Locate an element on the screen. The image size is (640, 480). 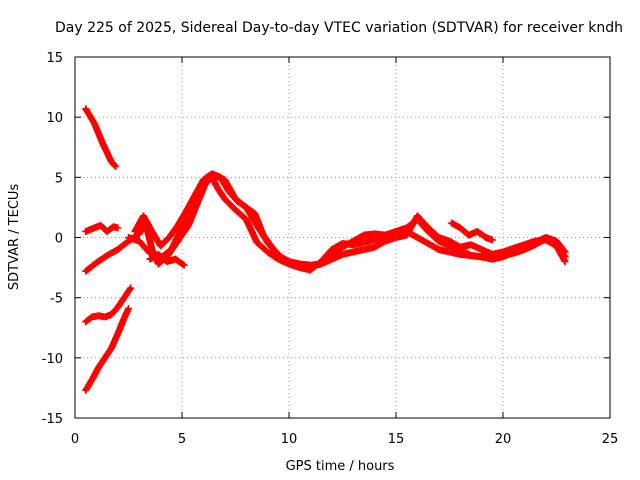
y-tick-label: 5 is located at coordinates (59, 178).